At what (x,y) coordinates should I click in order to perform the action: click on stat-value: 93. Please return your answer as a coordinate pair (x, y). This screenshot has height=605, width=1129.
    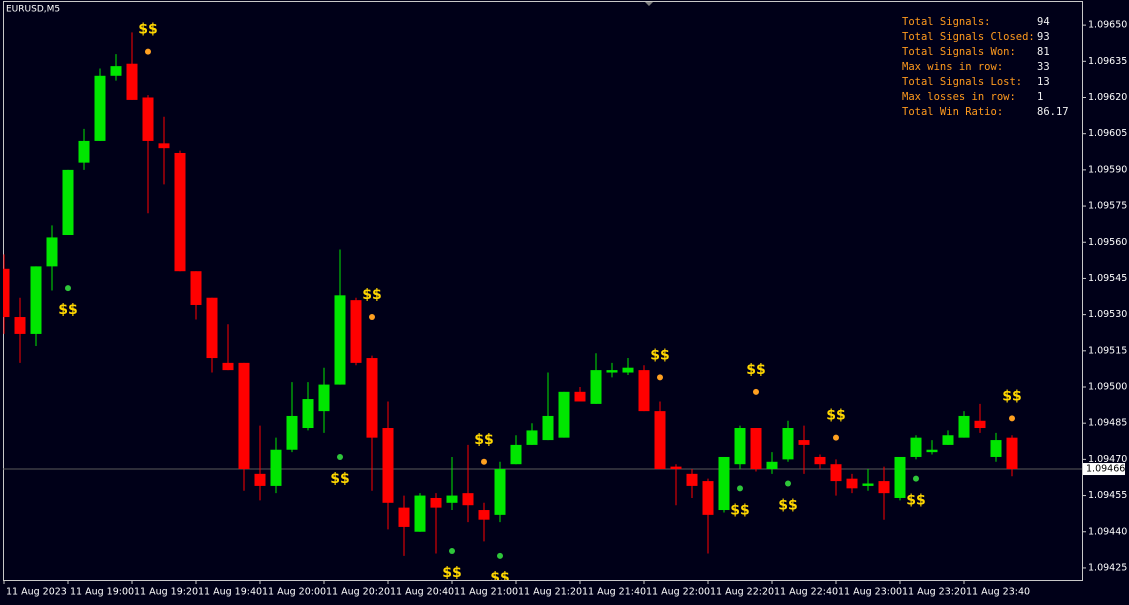
    Looking at the image, I should click on (1043, 37).